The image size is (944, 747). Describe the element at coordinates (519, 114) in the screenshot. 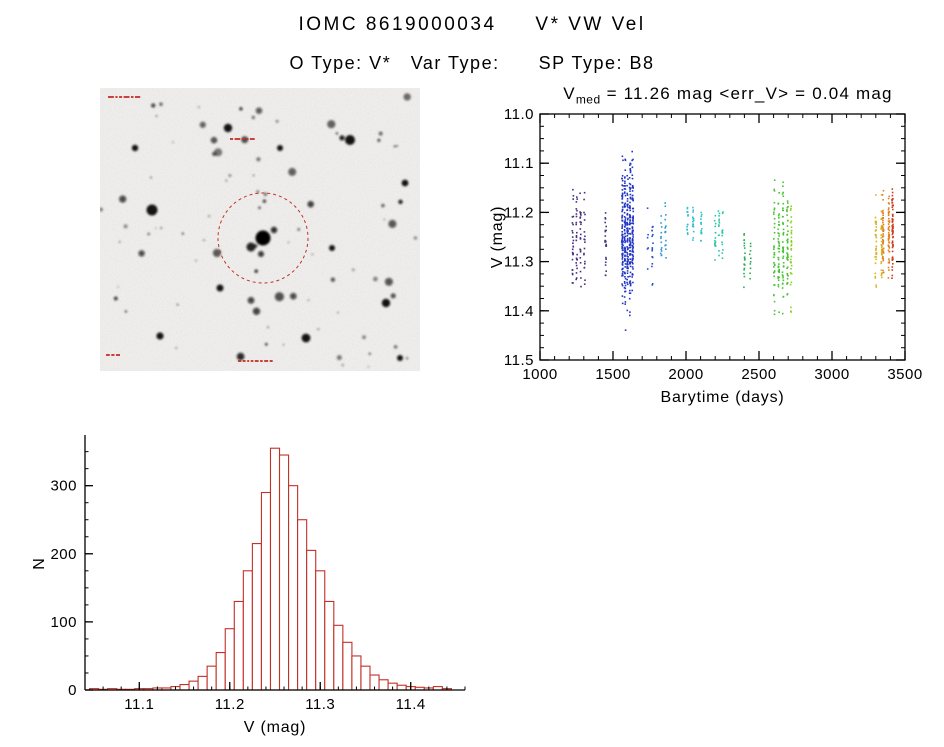

I see `svg-text: 11.0` at that location.